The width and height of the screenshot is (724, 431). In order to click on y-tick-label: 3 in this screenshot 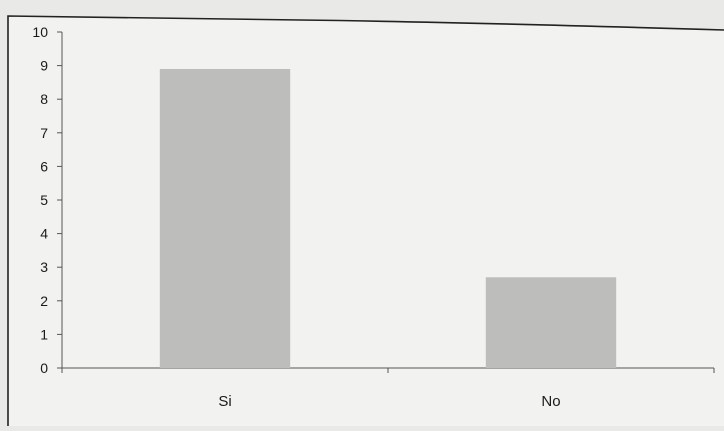, I will do `click(44, 267)`.